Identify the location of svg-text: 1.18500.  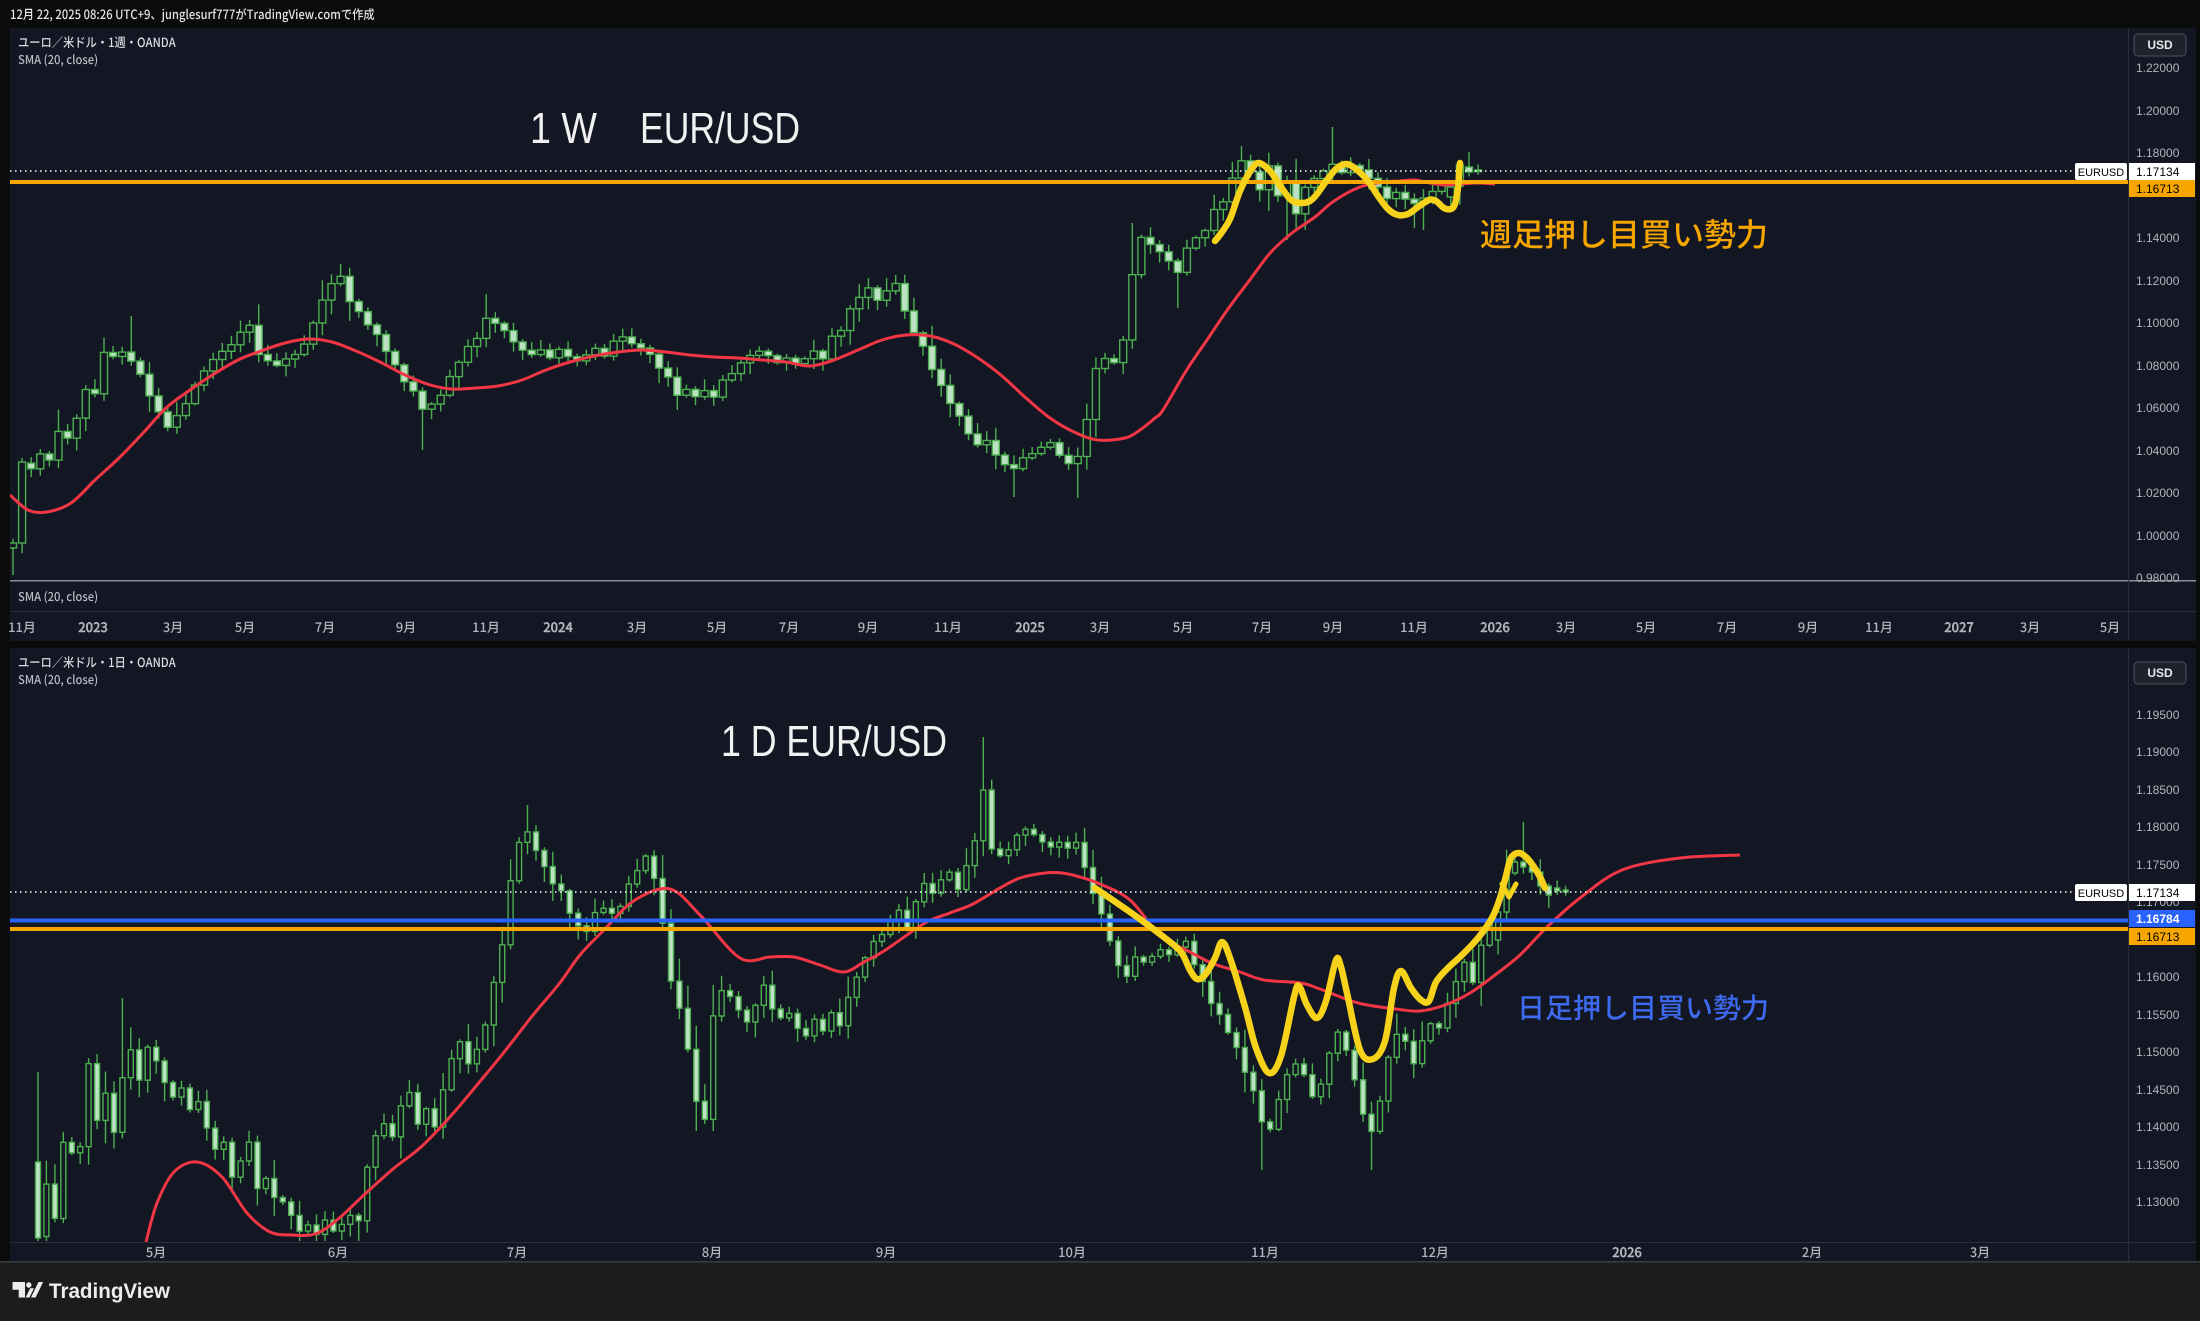
(2158, 790).